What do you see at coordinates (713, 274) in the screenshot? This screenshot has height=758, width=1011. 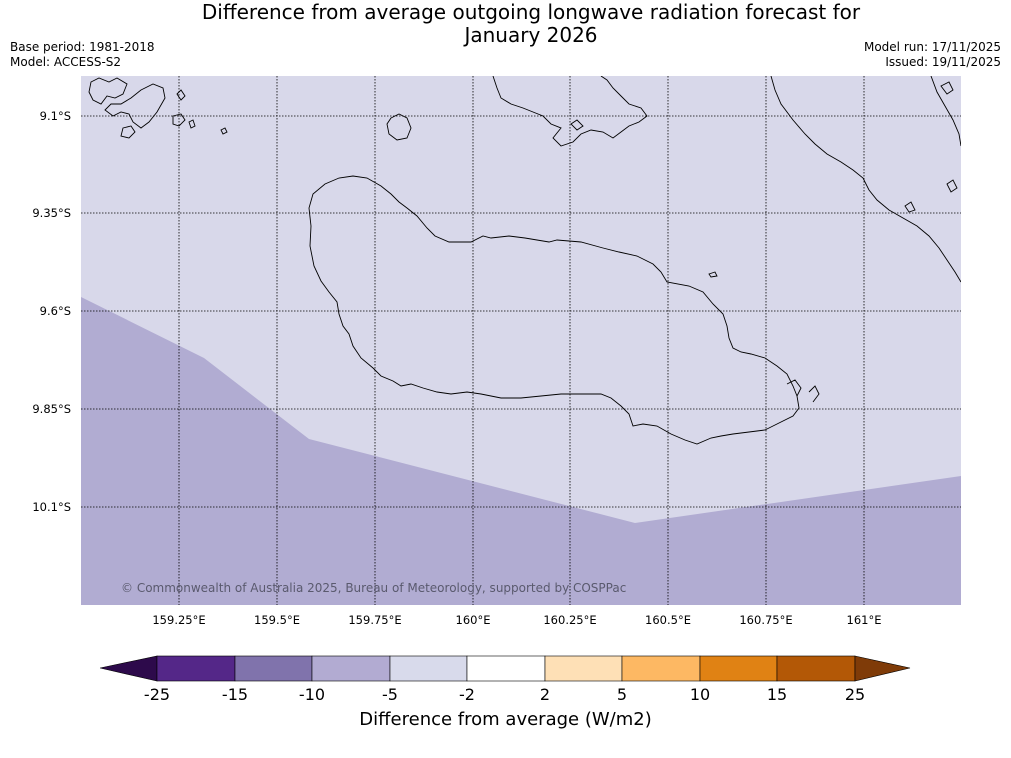 I see `coastline-islet` at bounding box center [713, 274].